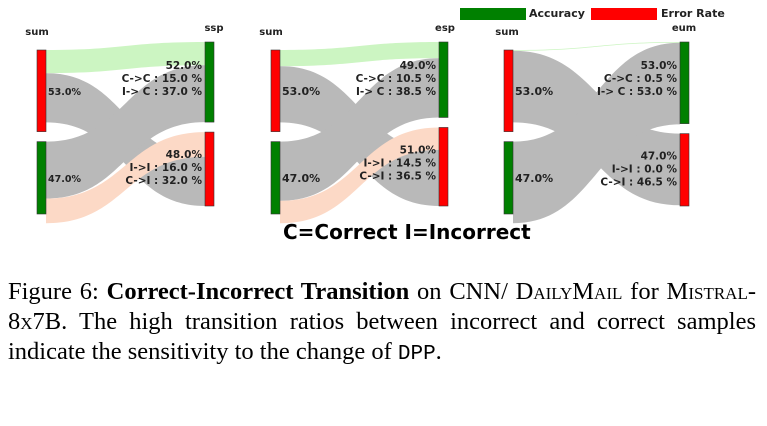  What do you see at coordinates (684, 28) in the screenshot?
I see `target-node-label: eum` at bounding box center [684, 28].